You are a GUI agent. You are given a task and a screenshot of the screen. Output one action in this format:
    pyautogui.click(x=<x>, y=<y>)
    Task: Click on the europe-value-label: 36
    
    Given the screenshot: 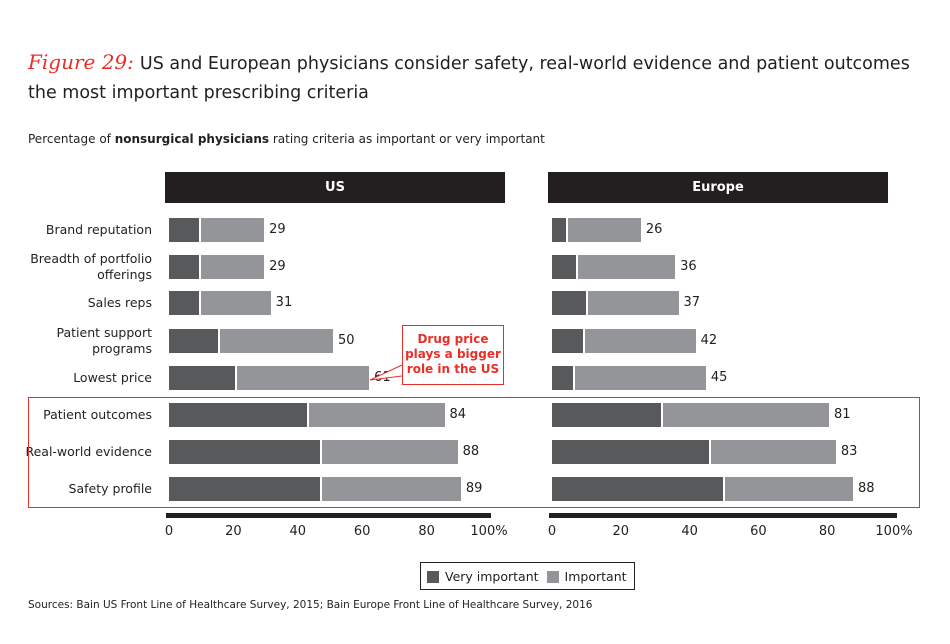 What is the action you would take?
    pyautogui.click(x=688, y=266)
    